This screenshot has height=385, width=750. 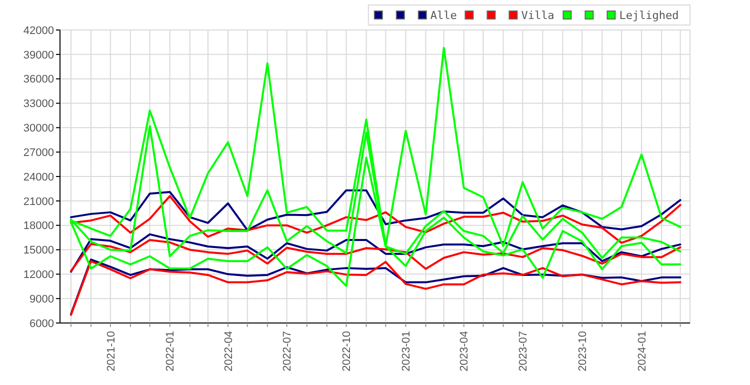 What do you see at coordinates (42, 324) in the screenshot?
I see `y-tick-label: 6000` at bounding box center [42, 324].